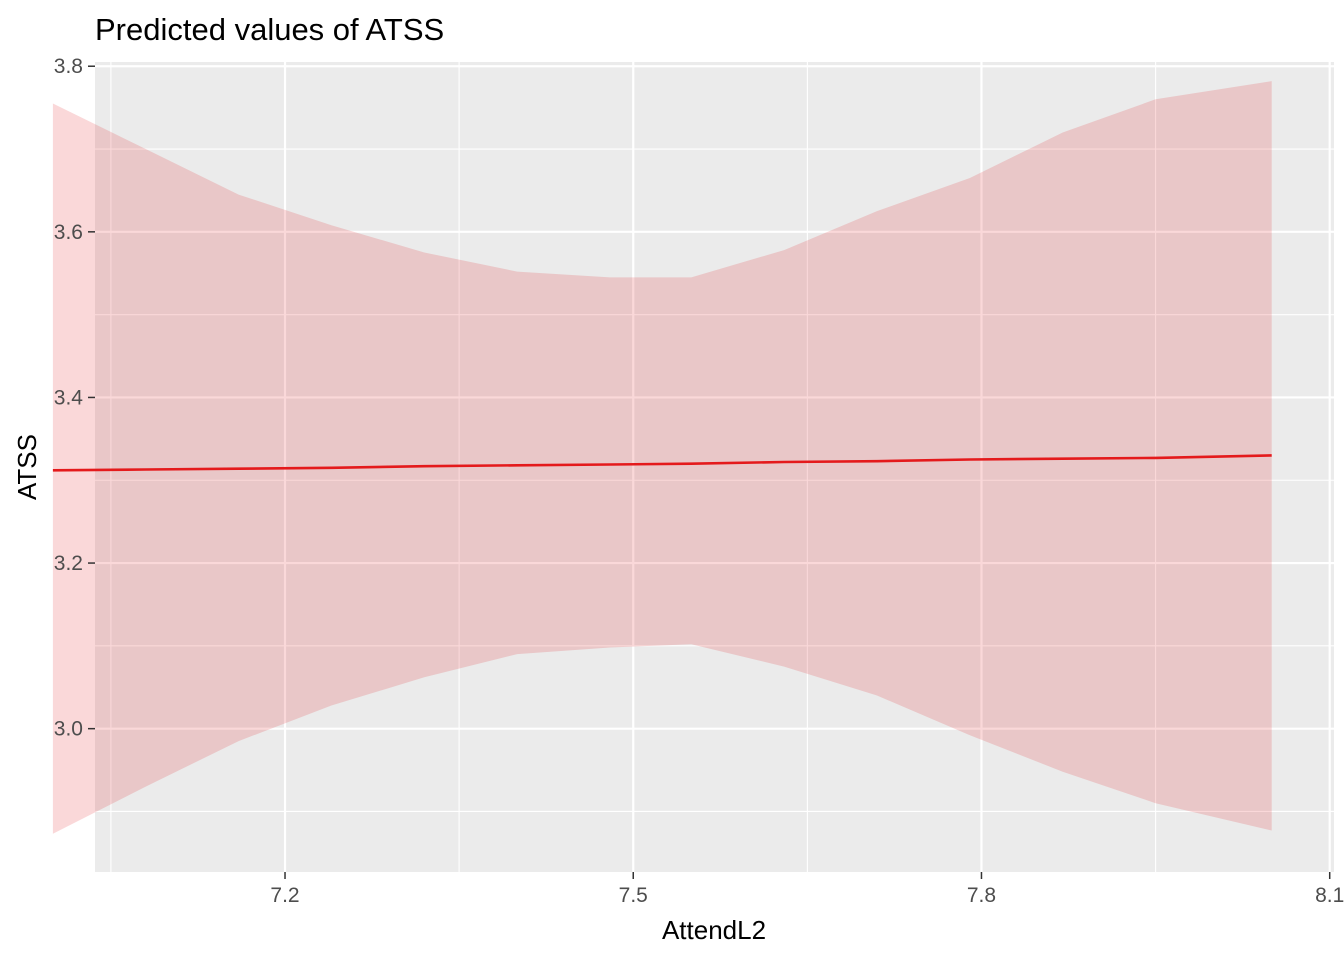  I want to click on x-tick-label-1: 7.5, so click(633, 895).